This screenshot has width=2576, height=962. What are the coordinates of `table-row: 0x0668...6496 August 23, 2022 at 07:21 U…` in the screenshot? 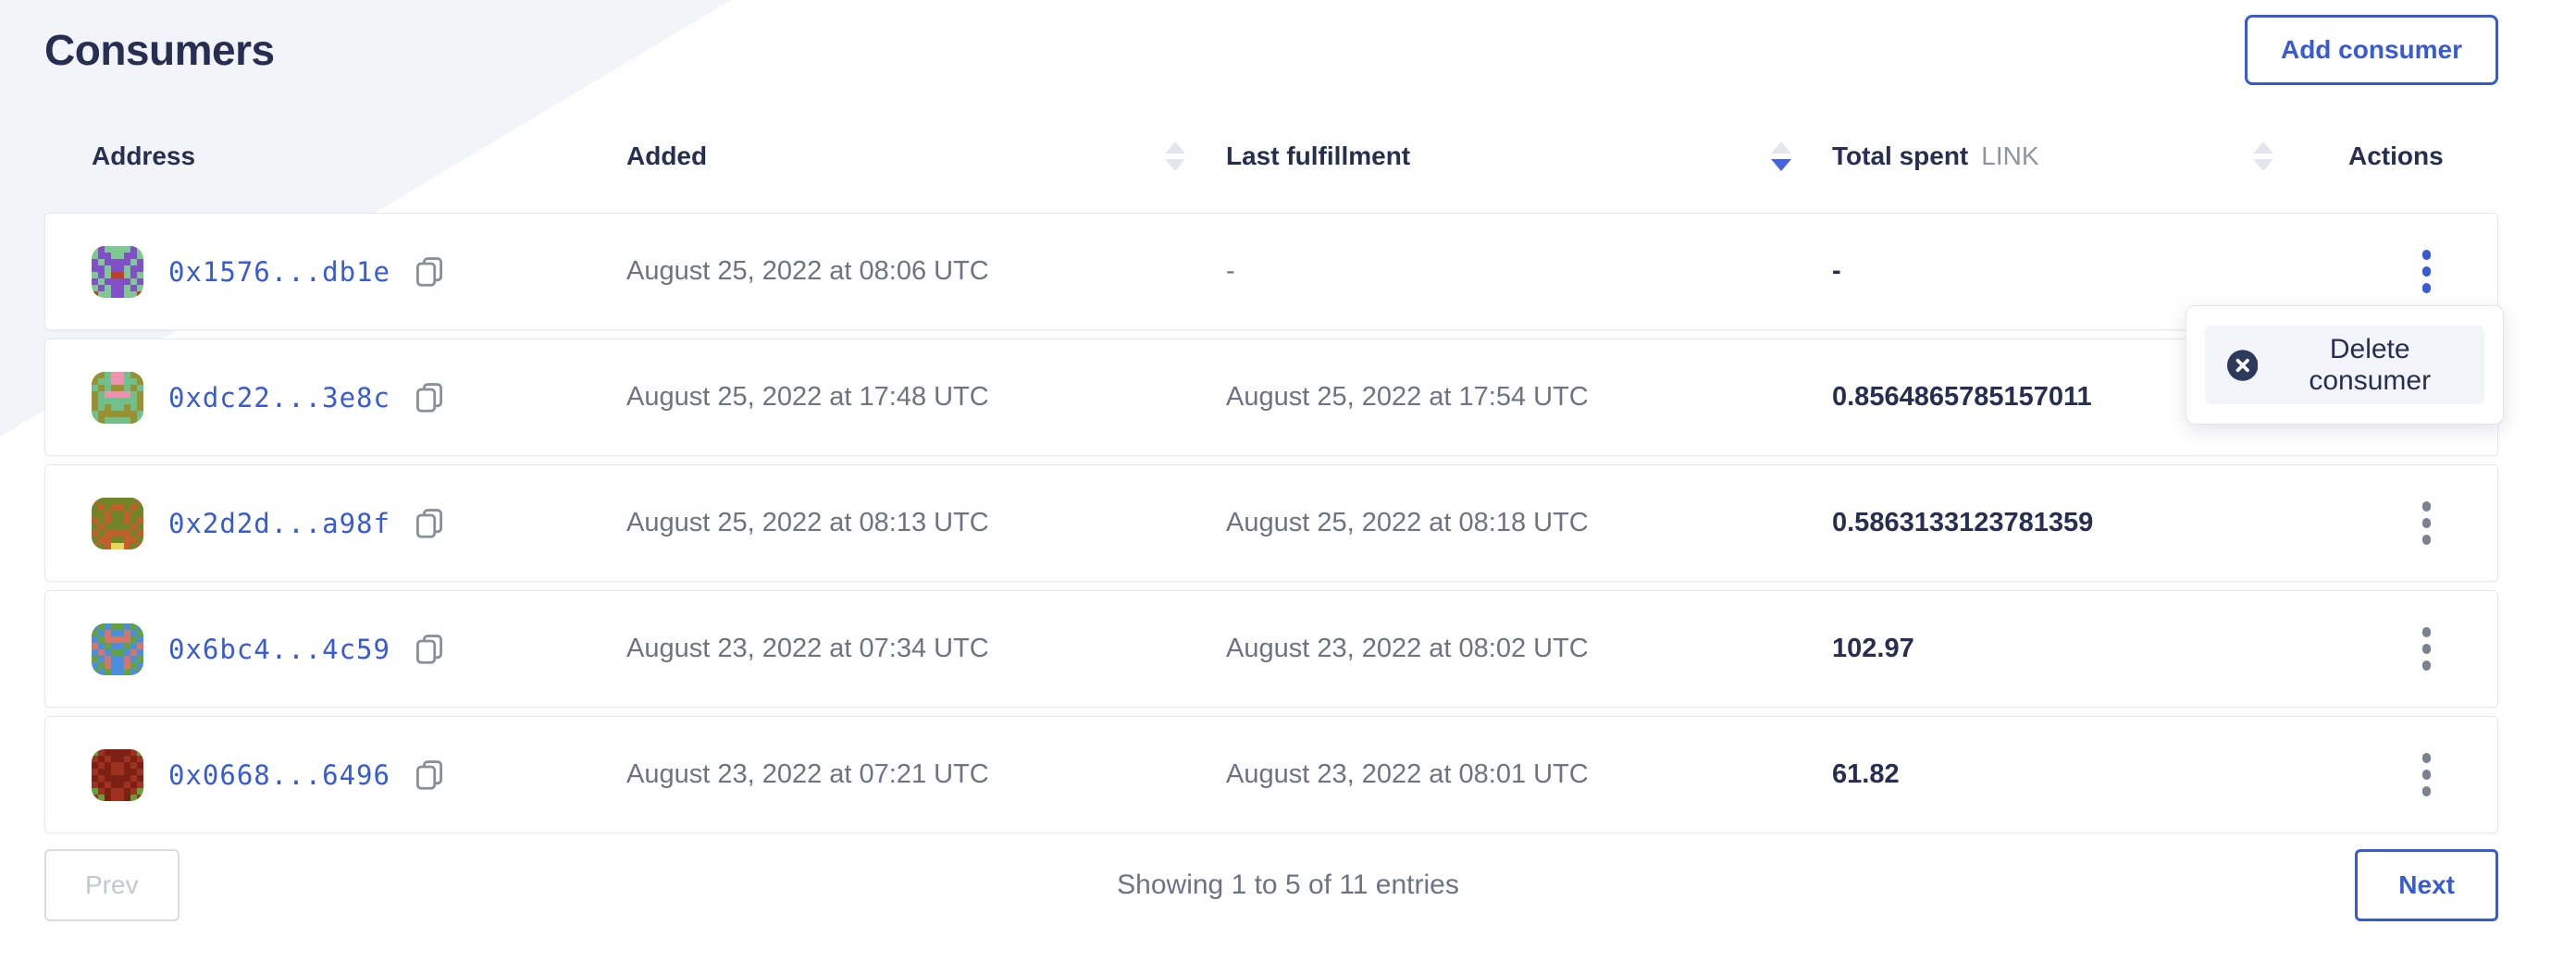 It's located at (1271, 774).